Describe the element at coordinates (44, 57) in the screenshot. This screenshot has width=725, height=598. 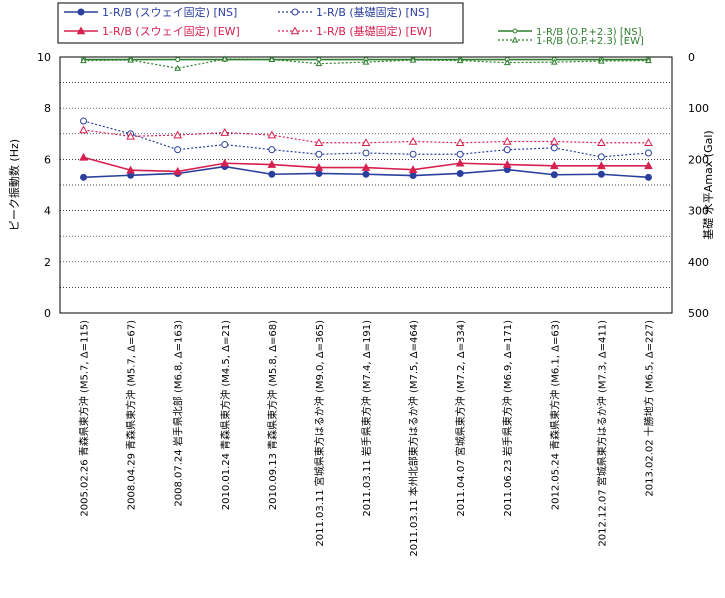
I see `y-tick-label: 10` at that location.